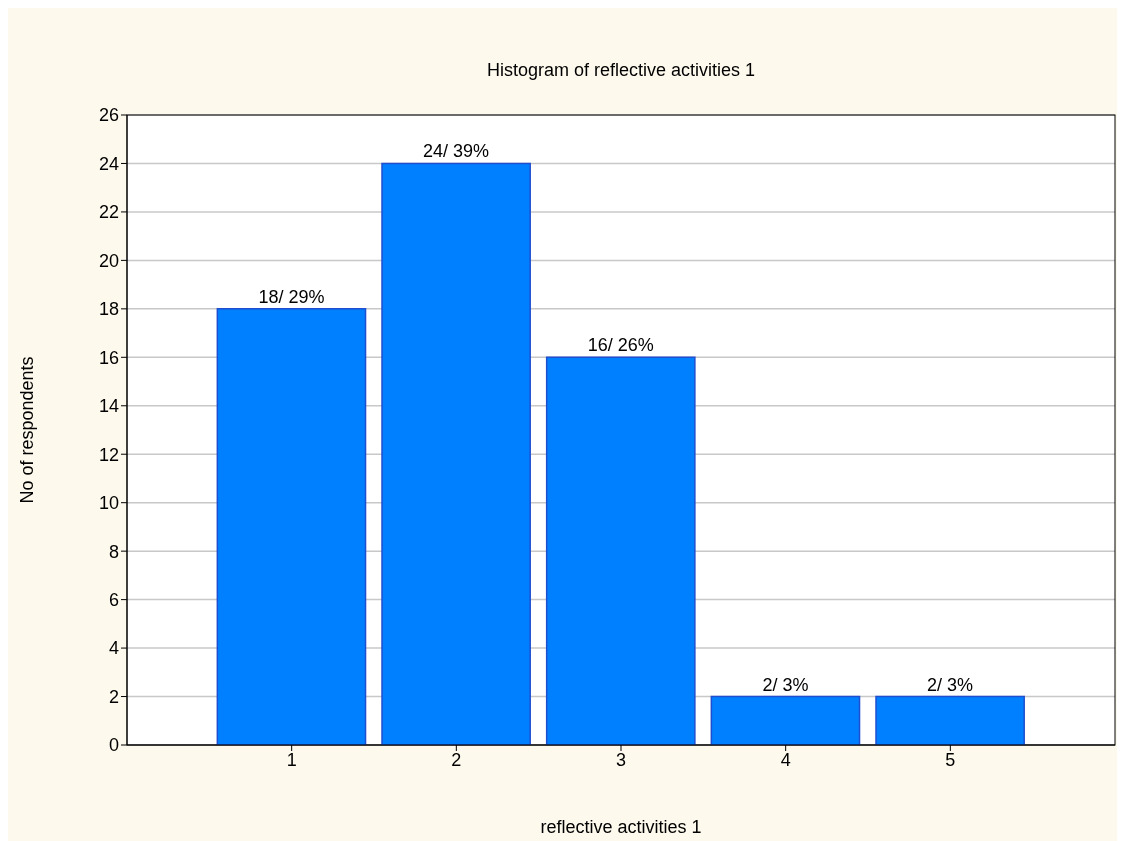  What do you see at coordinates (108, 260) in the screenshot?
I see `y-tick-label: 20` at bounding box center [108, 260].